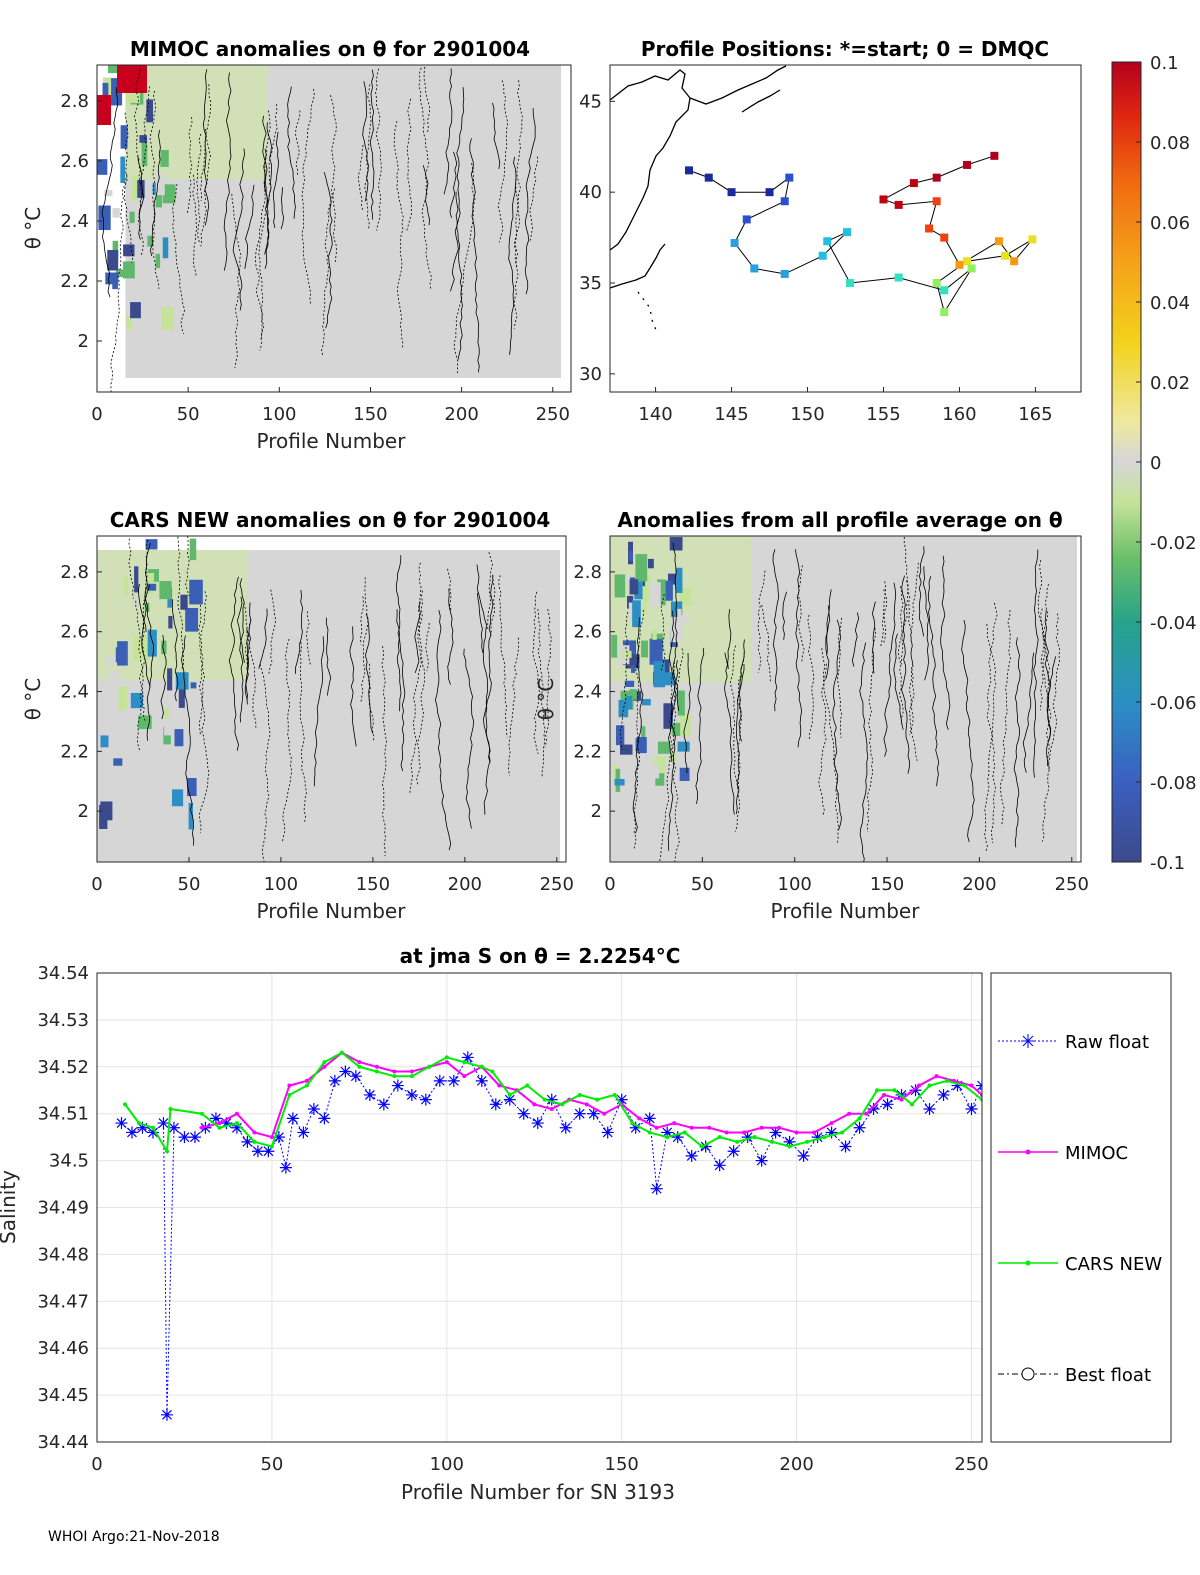 The width and height of the screenshot is (1200, 1575). Describe the element at coordinates (860, 234) in the screenshot. I see `track-line` at that location.